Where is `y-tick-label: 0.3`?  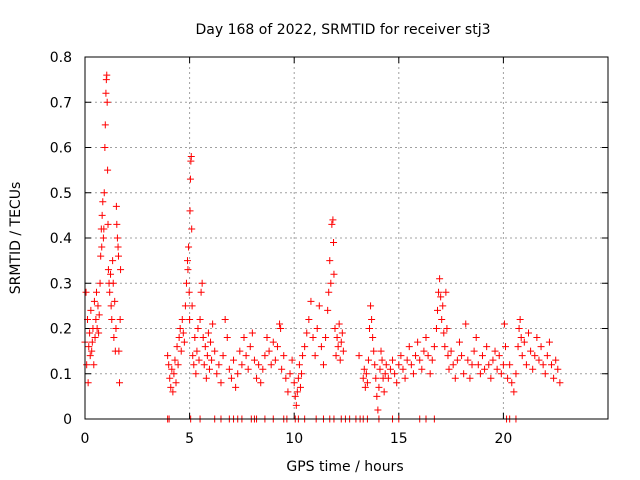
y-tick-label: 0.3 is located at coordinates (61, 284).